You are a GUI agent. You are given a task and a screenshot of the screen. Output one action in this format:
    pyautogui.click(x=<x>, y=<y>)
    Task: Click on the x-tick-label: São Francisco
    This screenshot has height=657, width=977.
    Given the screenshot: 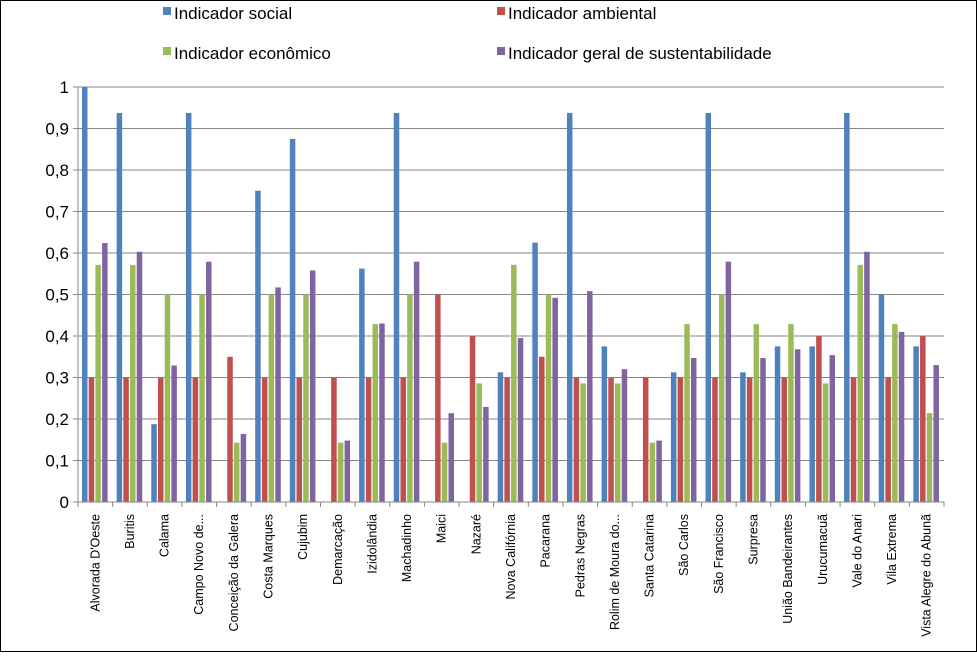 What is the action you would take?
    pyautogui.click(x=719, y=554)
    